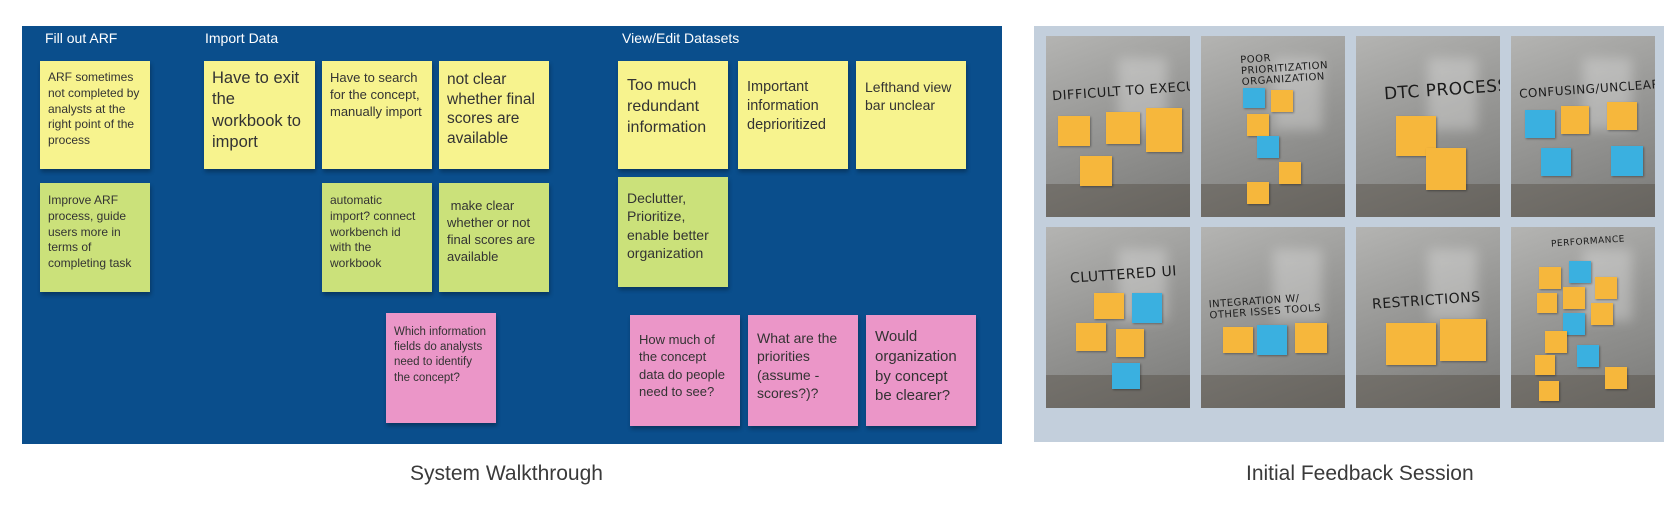 This screenshot has width=1664, height=508. Describe the element at coordinates (242, 38) in the screenshot. I see `column-title-import-data: Import Data` at that location.